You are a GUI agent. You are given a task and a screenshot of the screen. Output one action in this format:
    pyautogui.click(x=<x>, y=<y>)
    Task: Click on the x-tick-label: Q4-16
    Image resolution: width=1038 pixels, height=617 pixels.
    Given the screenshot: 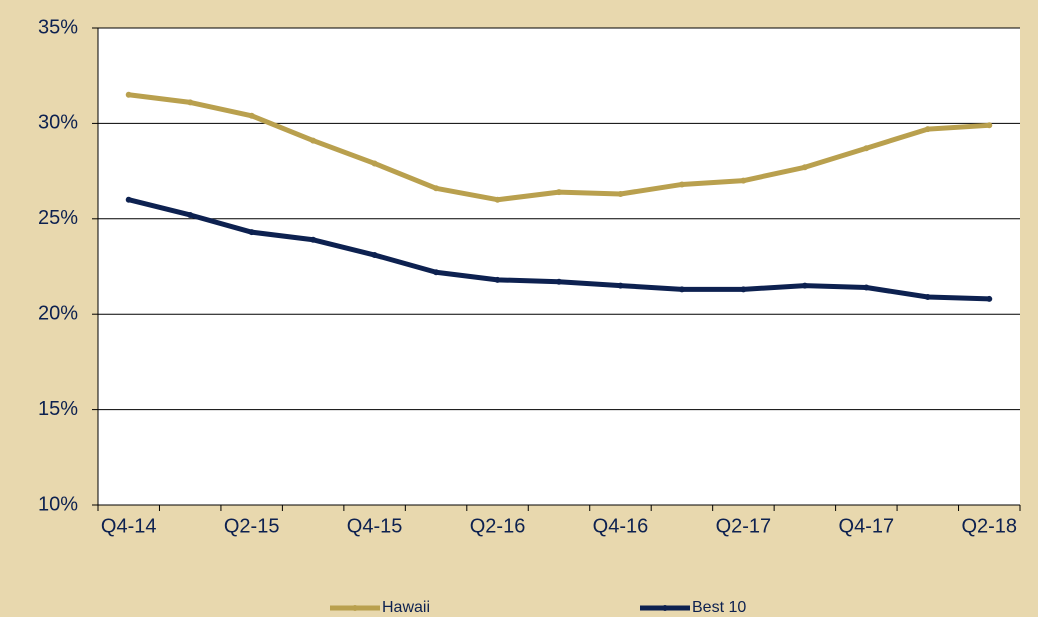 What is the action you would take?
    pyautogui.click(x=621, y=526)
    